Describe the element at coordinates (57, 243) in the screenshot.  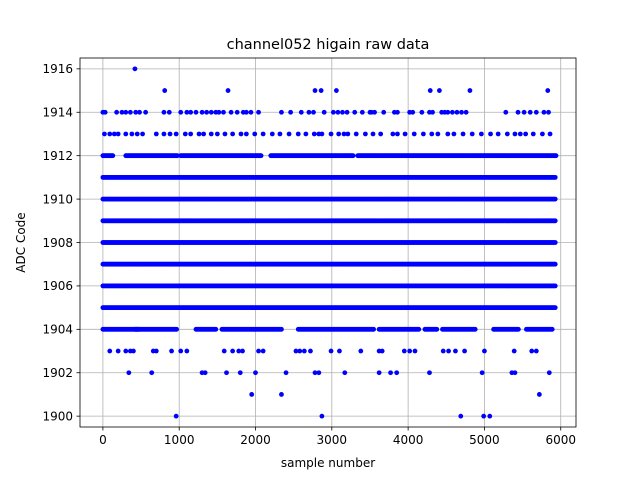
I see `y-tick-label: 1908` at that location.